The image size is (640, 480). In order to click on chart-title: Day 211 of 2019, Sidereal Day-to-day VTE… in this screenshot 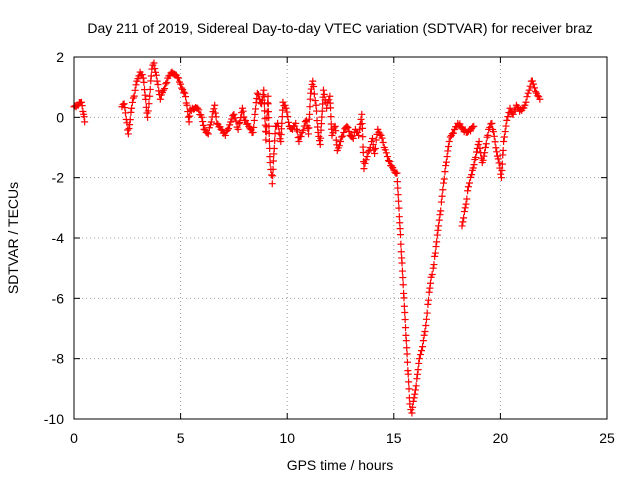, I will do `click(339, 28)`.